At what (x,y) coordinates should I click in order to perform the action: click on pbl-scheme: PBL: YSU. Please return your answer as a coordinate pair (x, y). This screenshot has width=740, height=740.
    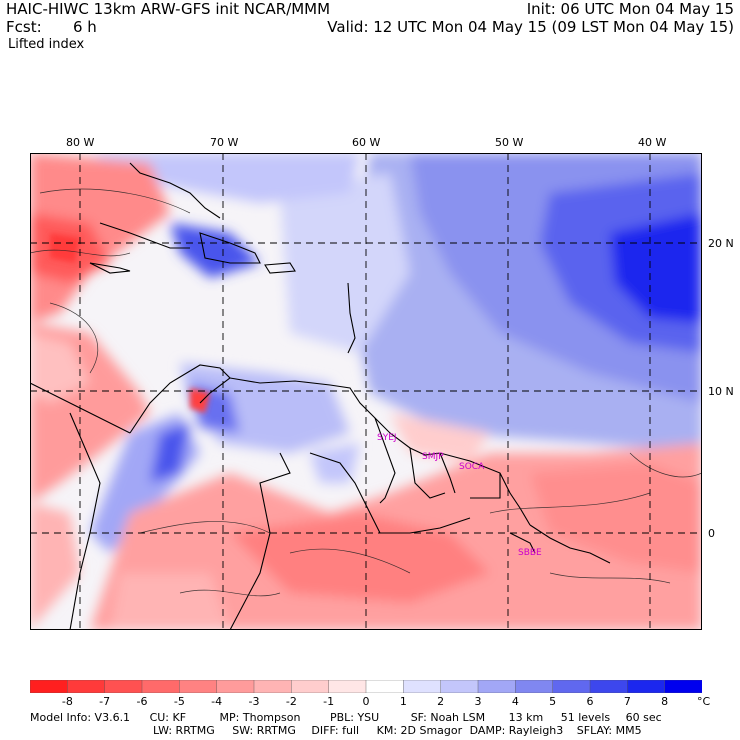
    Looking at the image, I should click on (354, 717).